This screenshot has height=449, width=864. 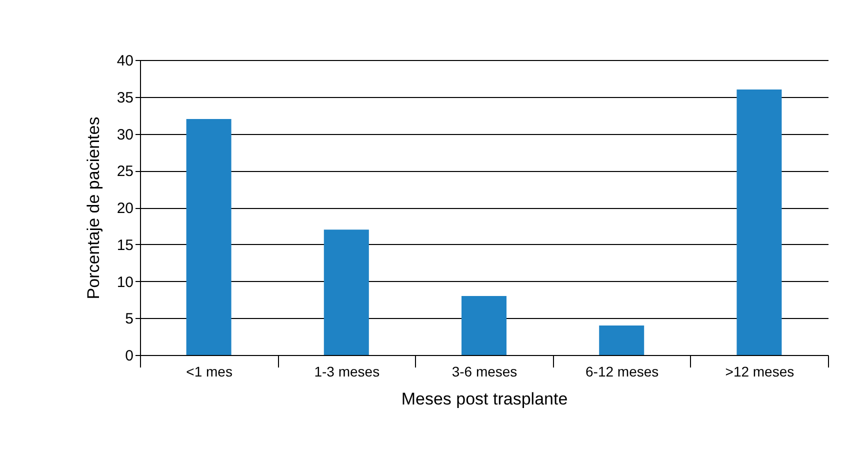 What do you see at coordinates (209, 372) in the screenshot?
I see `x-tick-label: <1 mes` at bounding box center [209, 372].